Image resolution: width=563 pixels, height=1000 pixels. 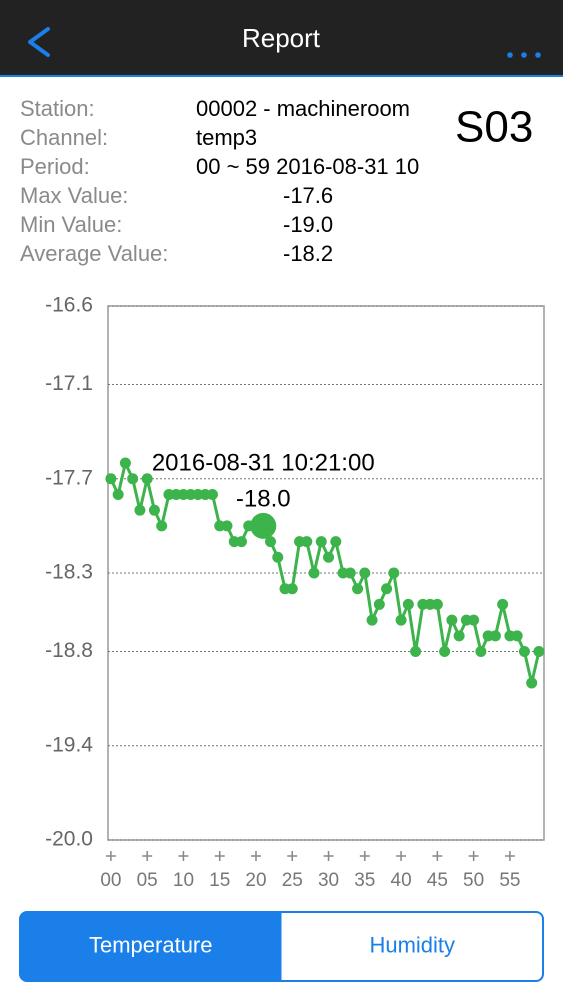 I want to click on info-value: 00002 - machineroom, so click(x=303, y=108).